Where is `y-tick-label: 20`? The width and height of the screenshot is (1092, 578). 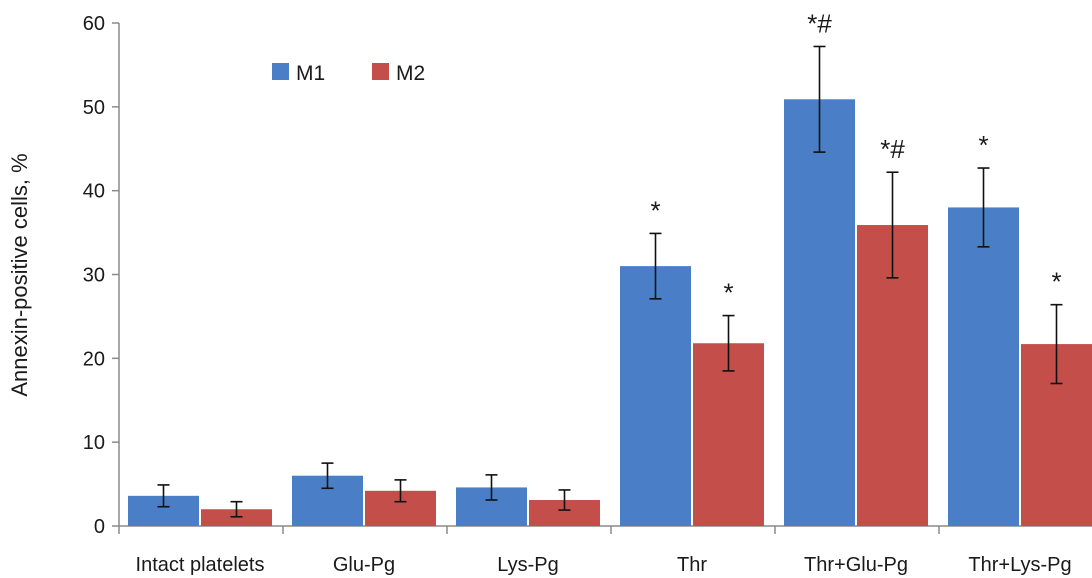
y-tick-label: 20 is located at coordinates (94, 359).